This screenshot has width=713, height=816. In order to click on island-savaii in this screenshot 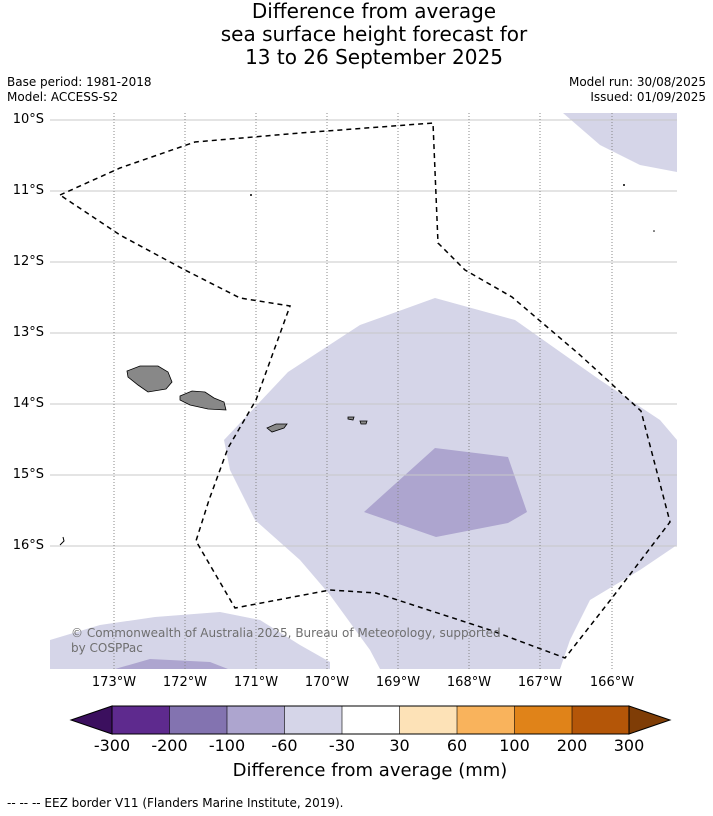, I will do `click(149, 379)`.